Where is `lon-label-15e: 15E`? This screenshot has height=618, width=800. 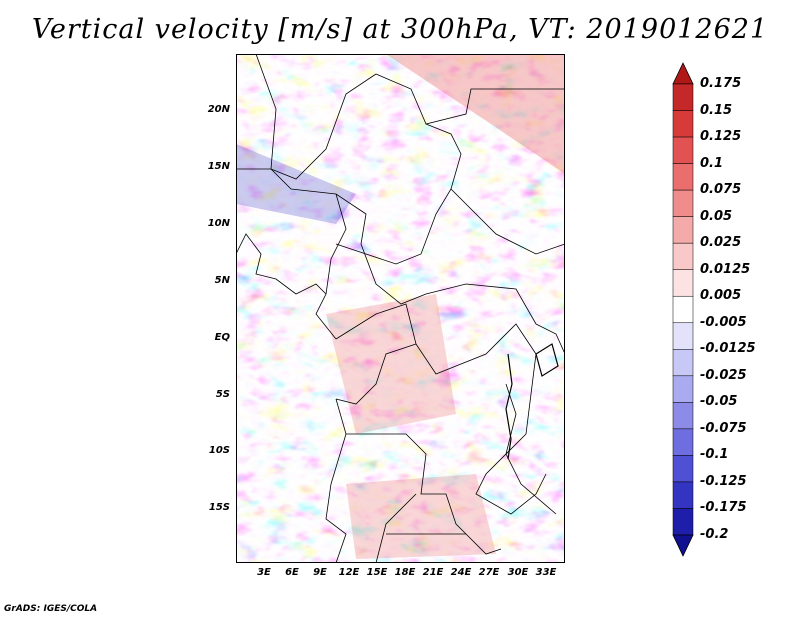
lon-label-15e: 15E is located at coordinates (377, 572).